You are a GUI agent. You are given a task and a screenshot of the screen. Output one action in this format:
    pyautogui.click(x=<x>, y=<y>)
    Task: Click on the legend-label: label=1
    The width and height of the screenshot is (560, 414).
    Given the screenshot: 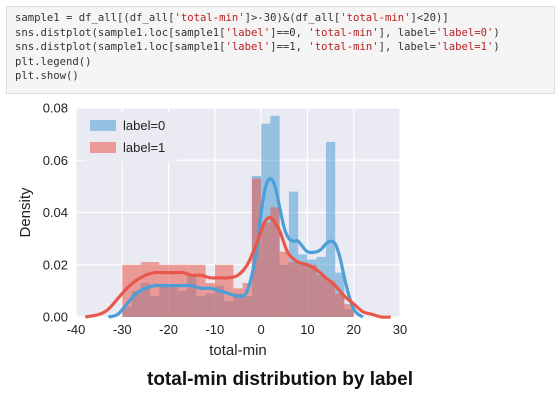 What is the action you would take?
    pyautogui.click(x=144, y=147)
    